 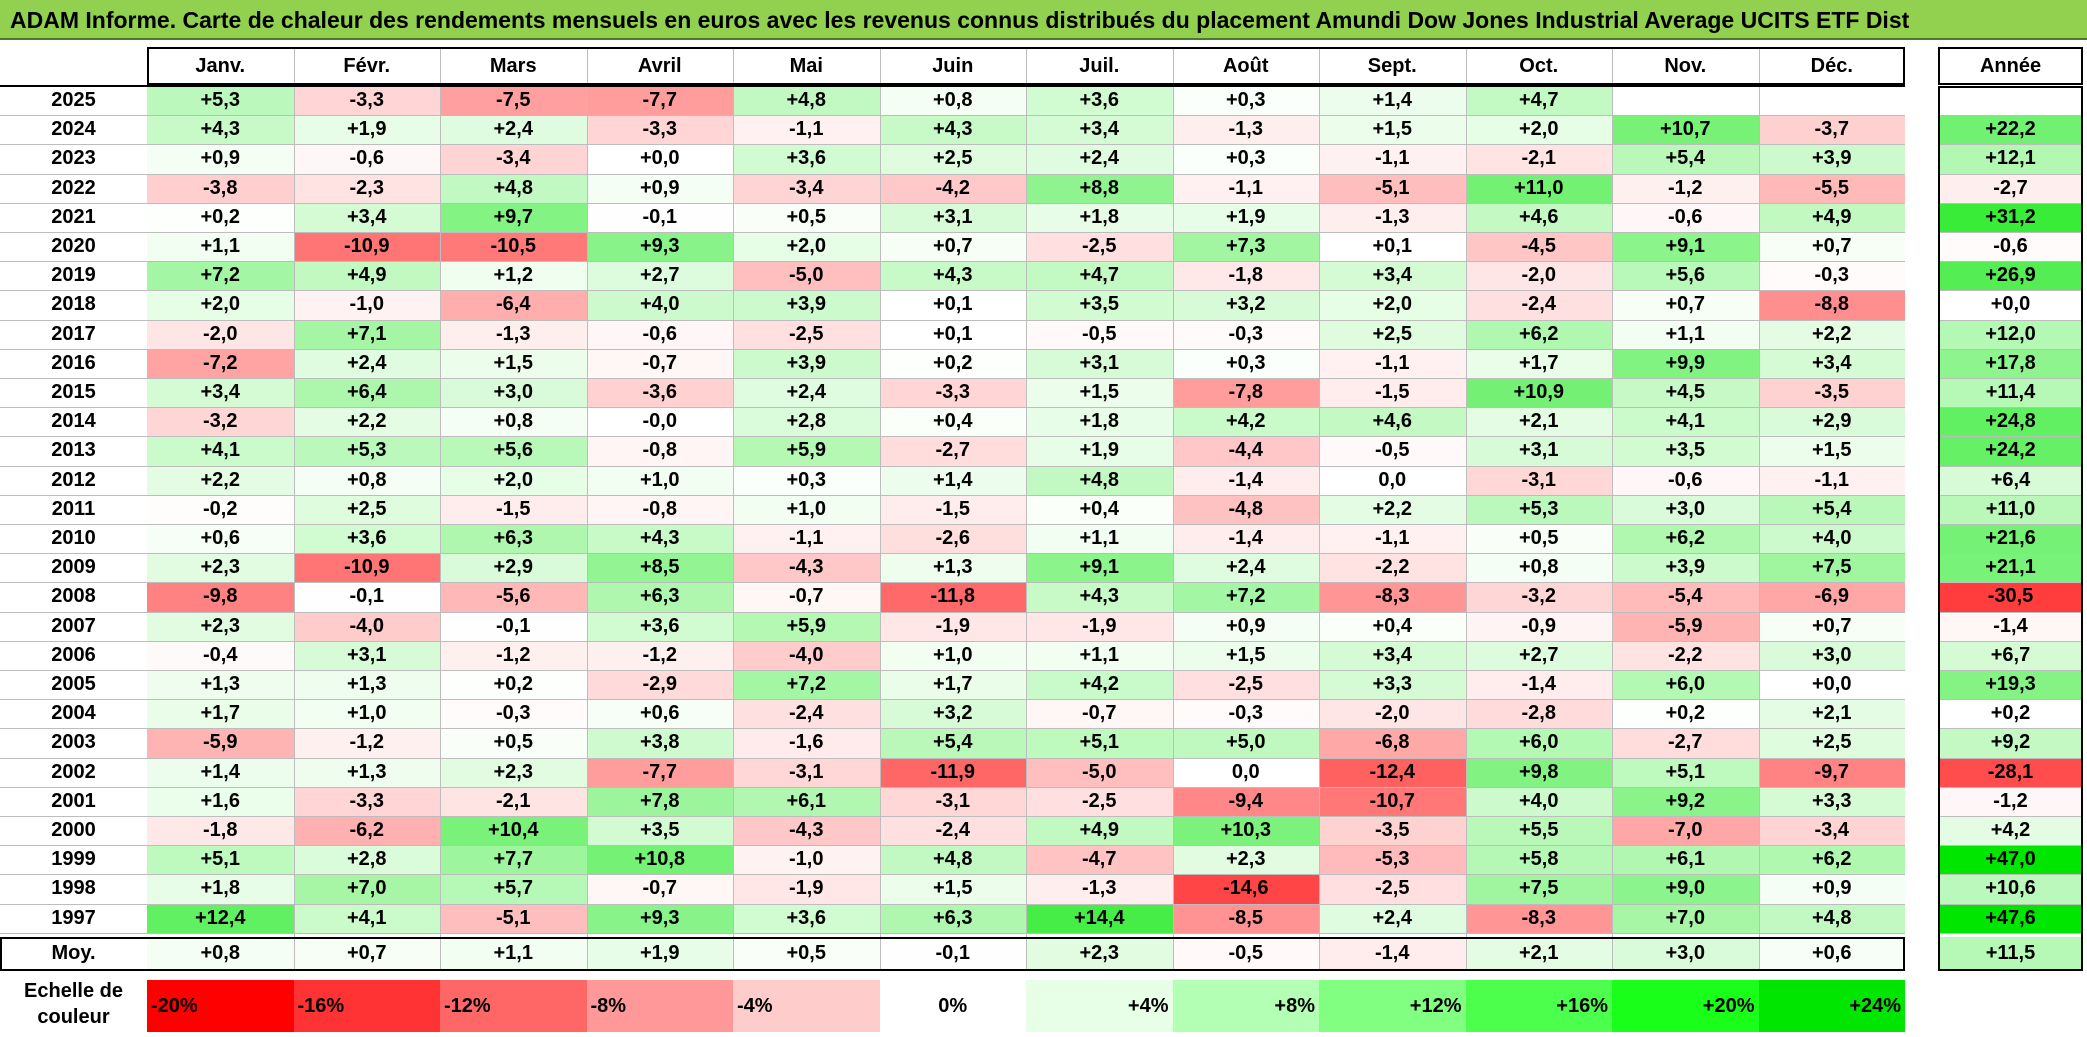 I want to click on heatmap-cell: -0,0, so click(x=659, y=422).